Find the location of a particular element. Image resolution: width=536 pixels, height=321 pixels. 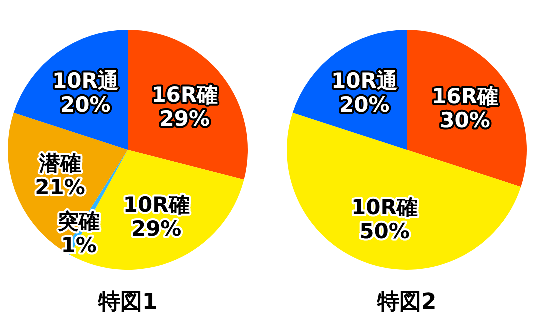

data-label: 50% is located at coordinates (385, 231).